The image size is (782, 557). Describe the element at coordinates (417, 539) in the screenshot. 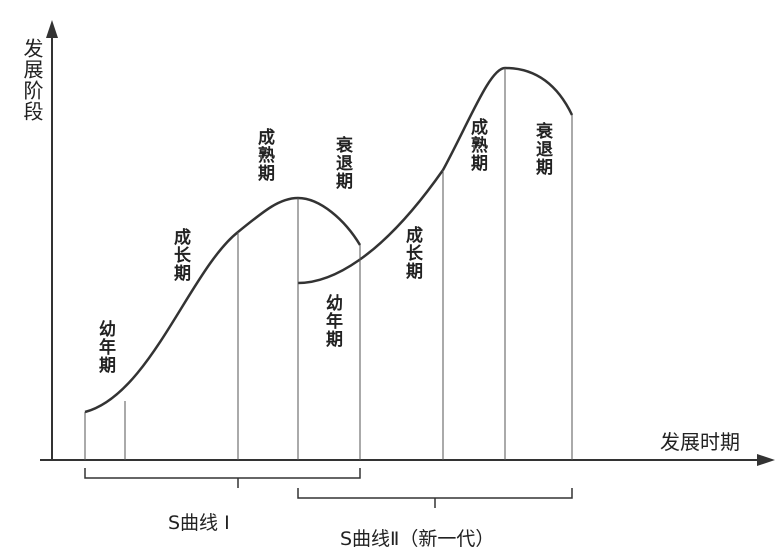

I see `curve-label: S曲线Ⅱ（新一代）` at that location.